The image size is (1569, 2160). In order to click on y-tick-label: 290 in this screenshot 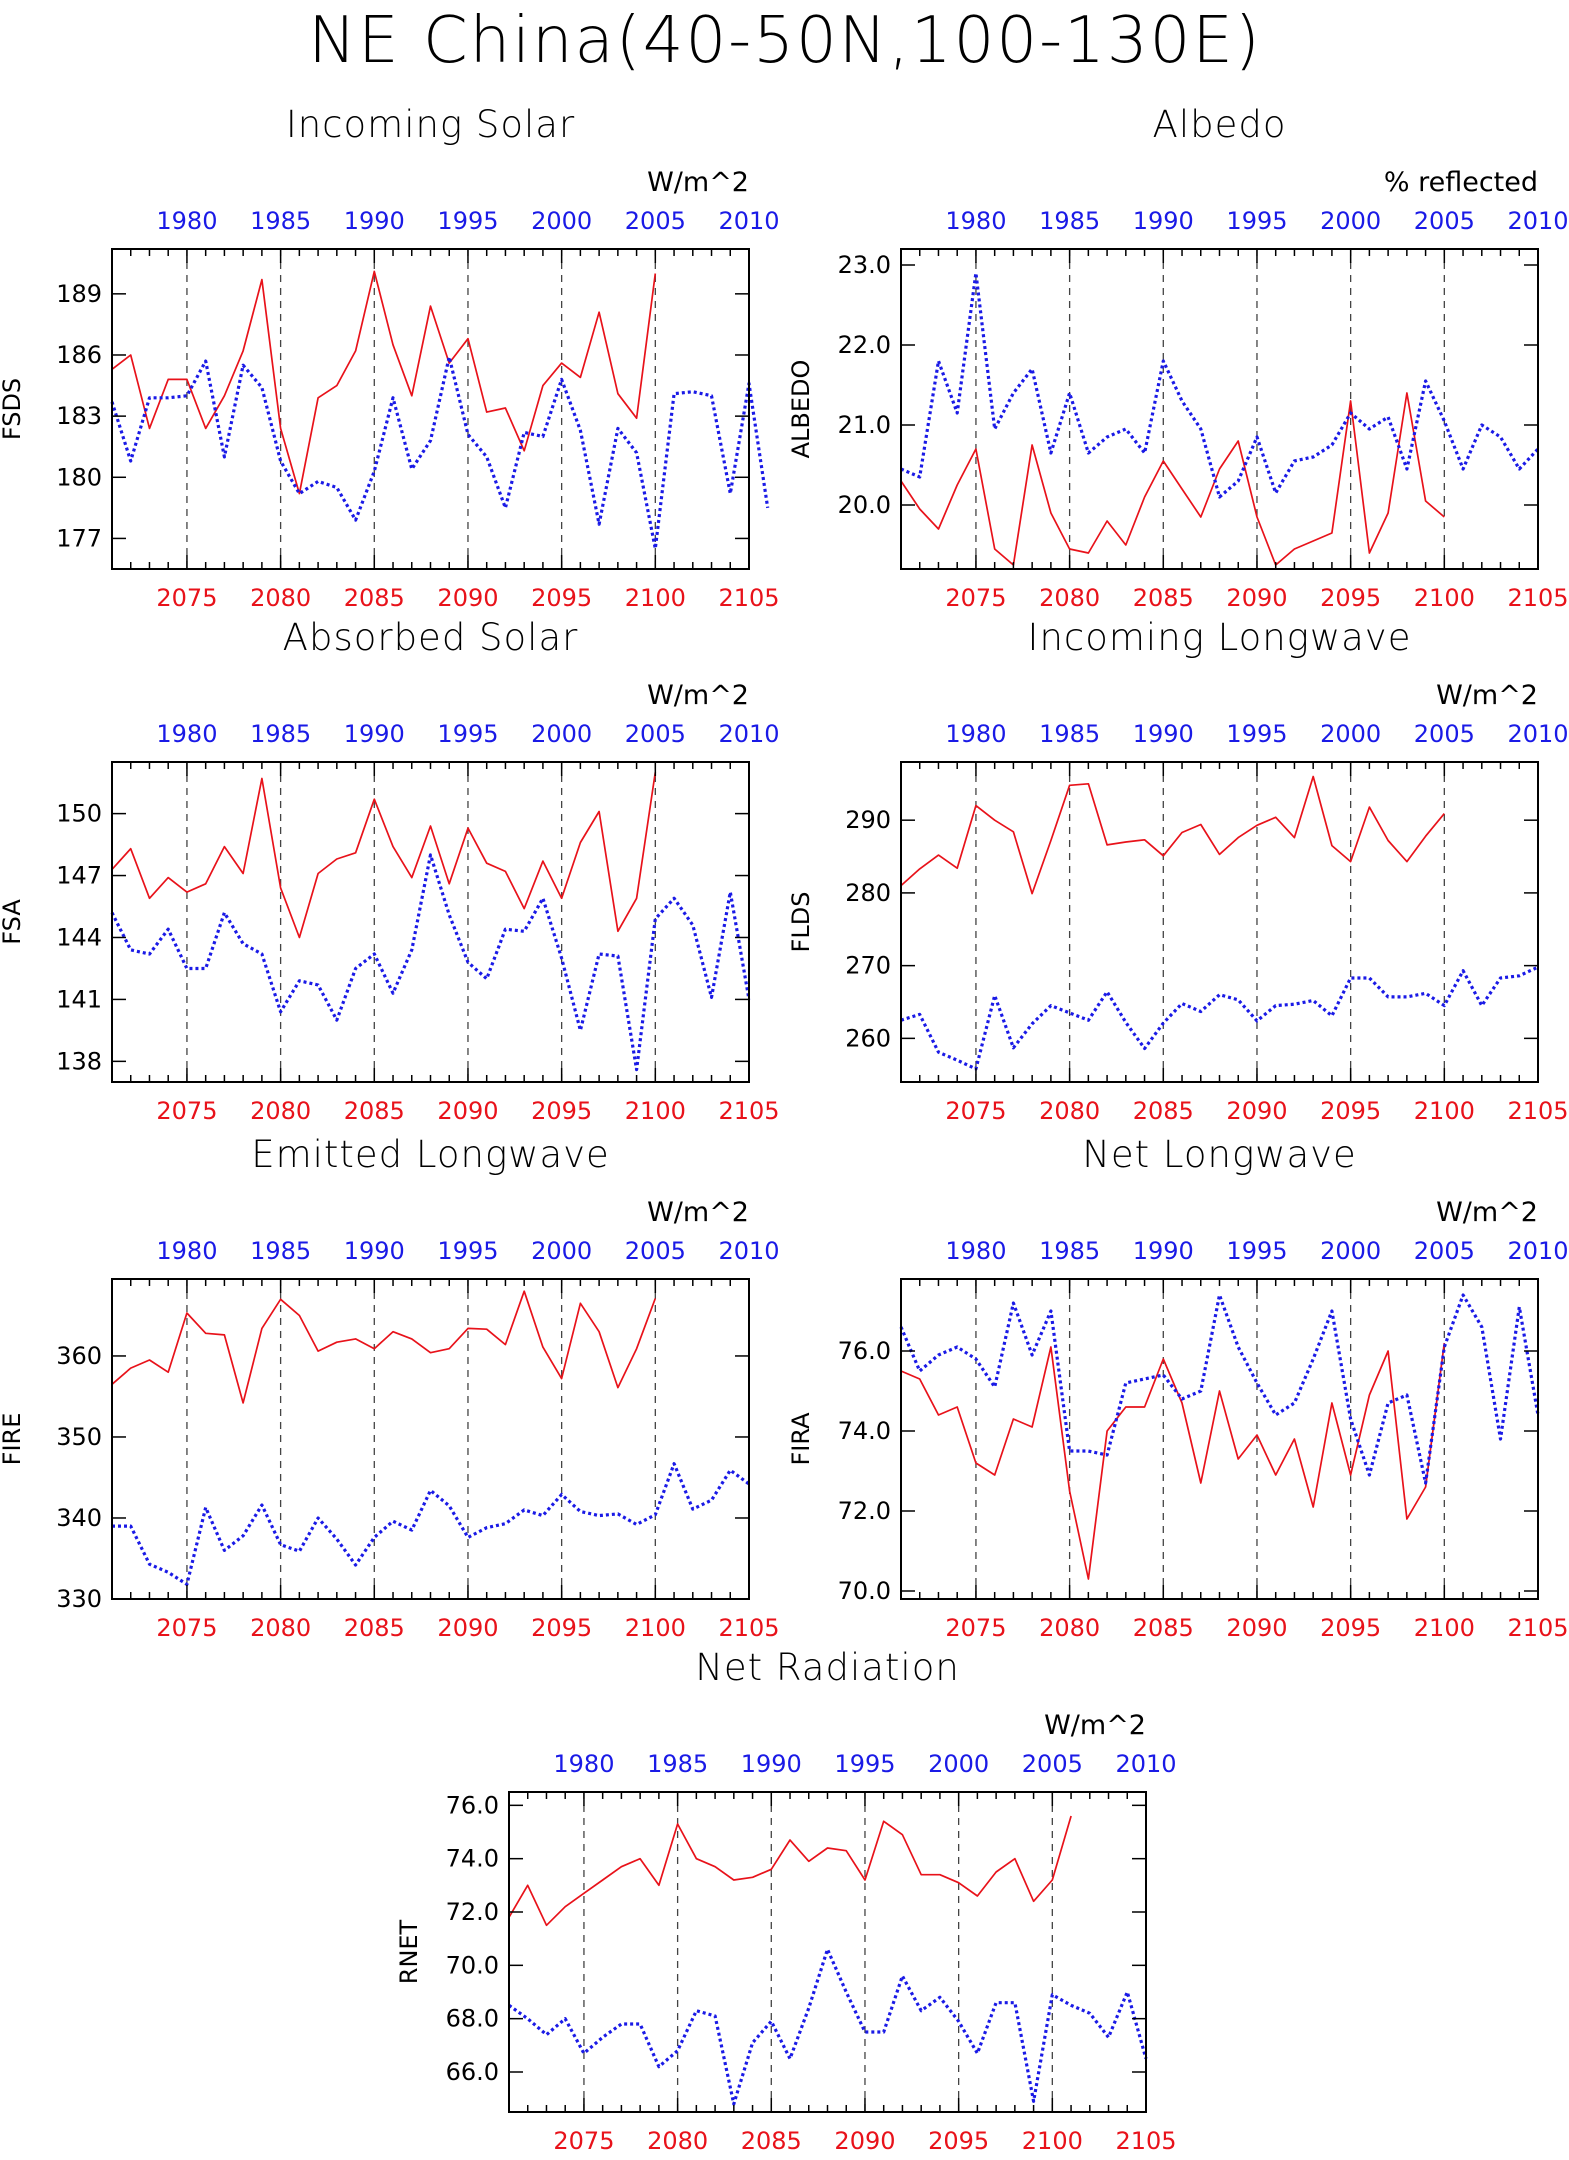, I will do `click(868, 820)`.